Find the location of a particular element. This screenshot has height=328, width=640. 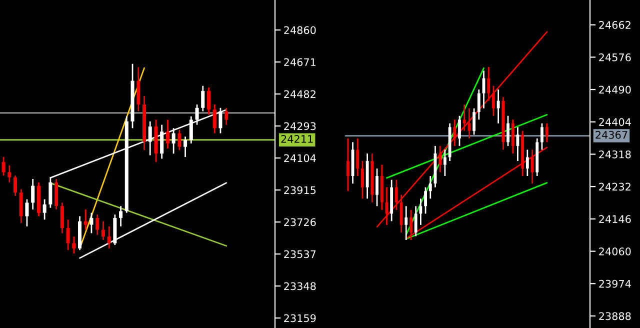

y-tick-label: 24232 is located at coordinates (614, 186).